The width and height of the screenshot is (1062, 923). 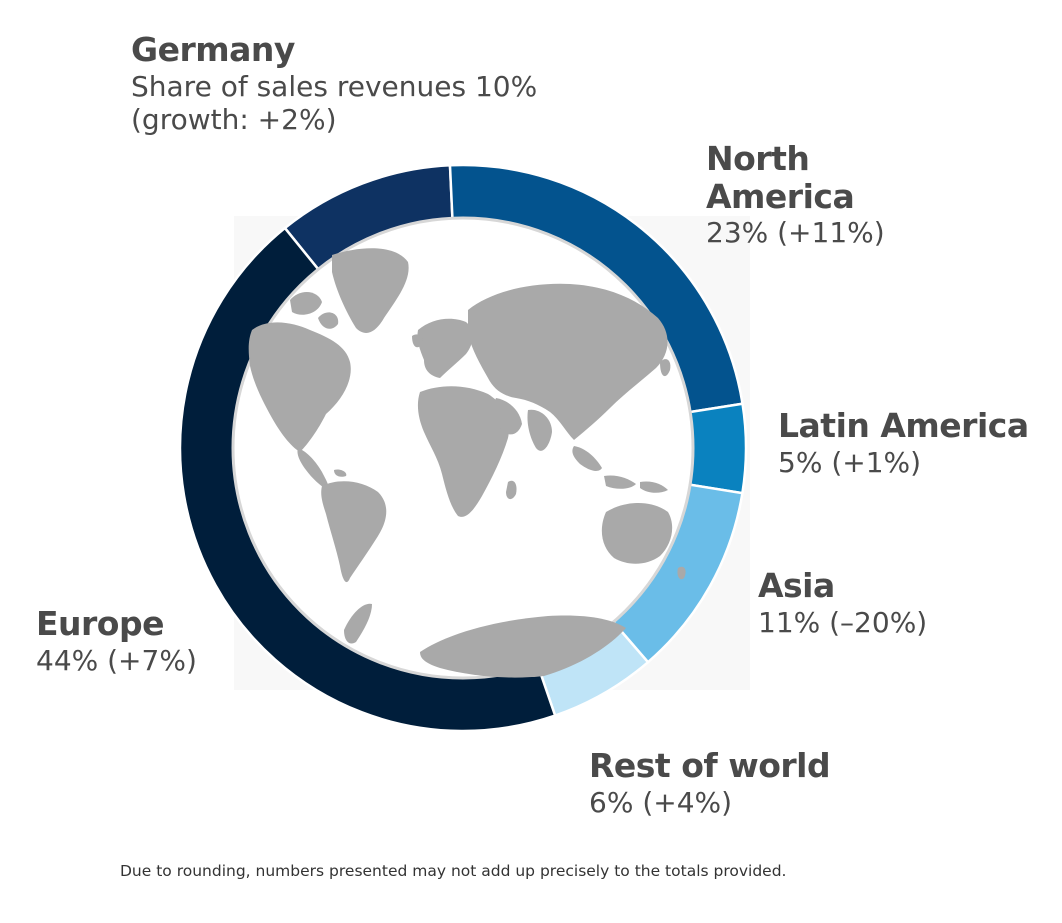 What do you see at coordinates (116, 660) in the screenshot?
I see `label-europe-detail: 44% (+7%)` at bounding box center [116, 660].